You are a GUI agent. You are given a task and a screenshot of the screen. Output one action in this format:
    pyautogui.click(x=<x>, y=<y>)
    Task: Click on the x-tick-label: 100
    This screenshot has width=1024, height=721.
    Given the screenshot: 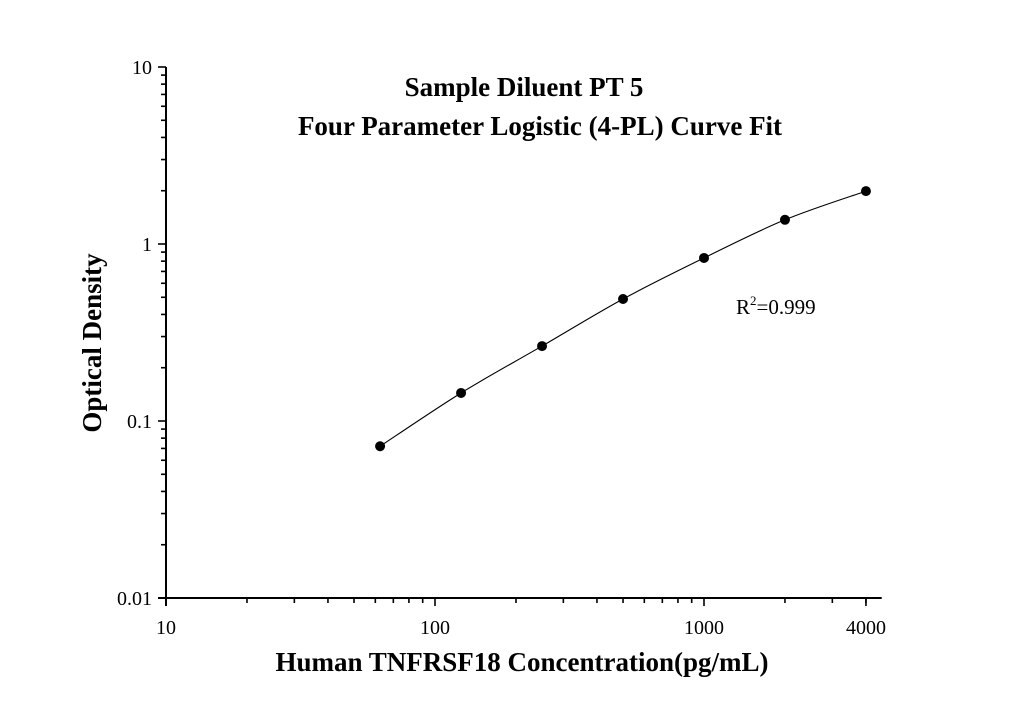 What is the action you would take?
    pyautogui.click(x=435, y=628)
    